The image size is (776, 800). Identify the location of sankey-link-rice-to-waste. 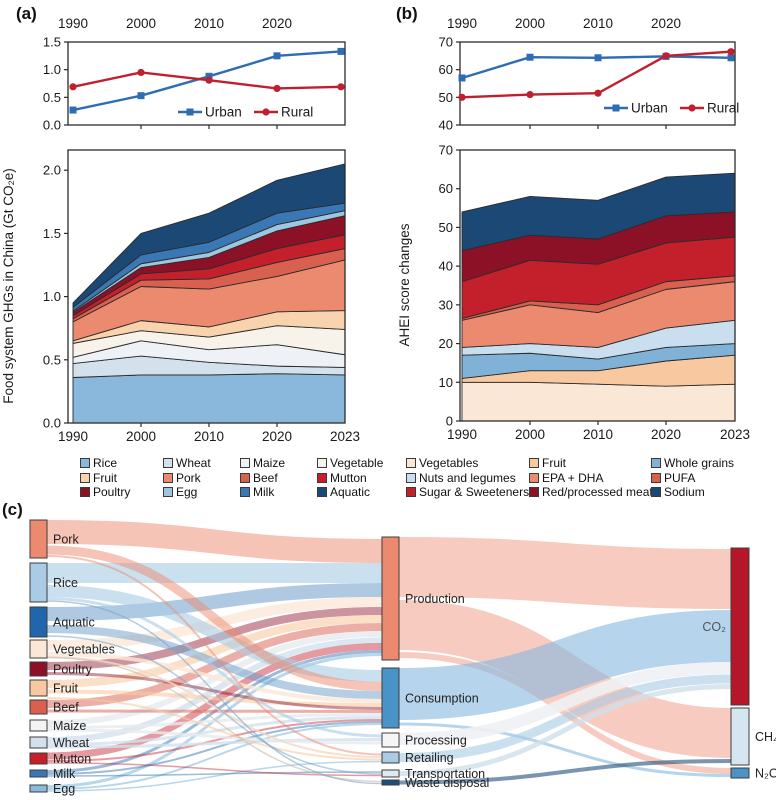
(214, 692).